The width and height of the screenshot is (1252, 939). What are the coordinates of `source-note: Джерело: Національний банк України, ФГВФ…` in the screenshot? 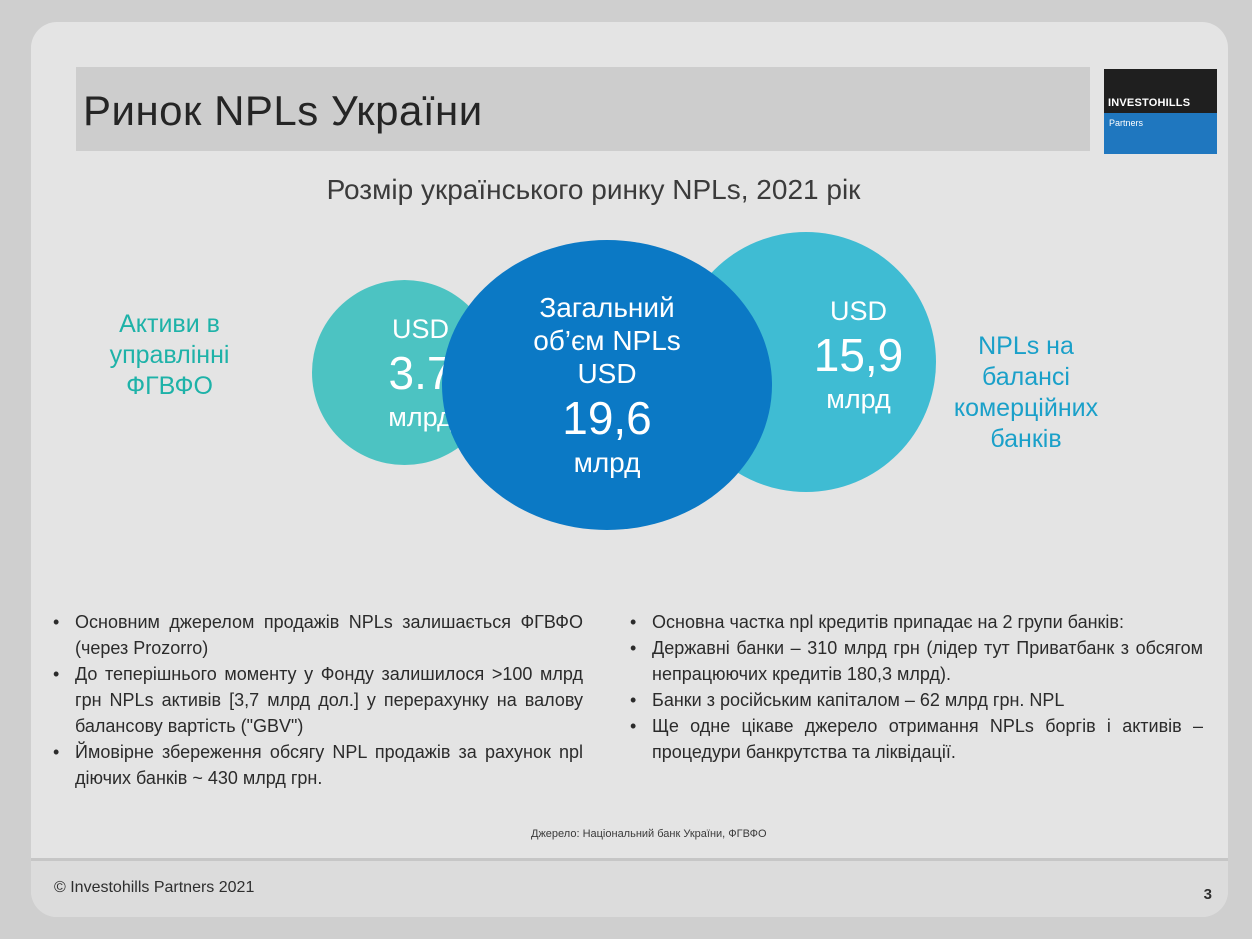 It's located at (649, 834).